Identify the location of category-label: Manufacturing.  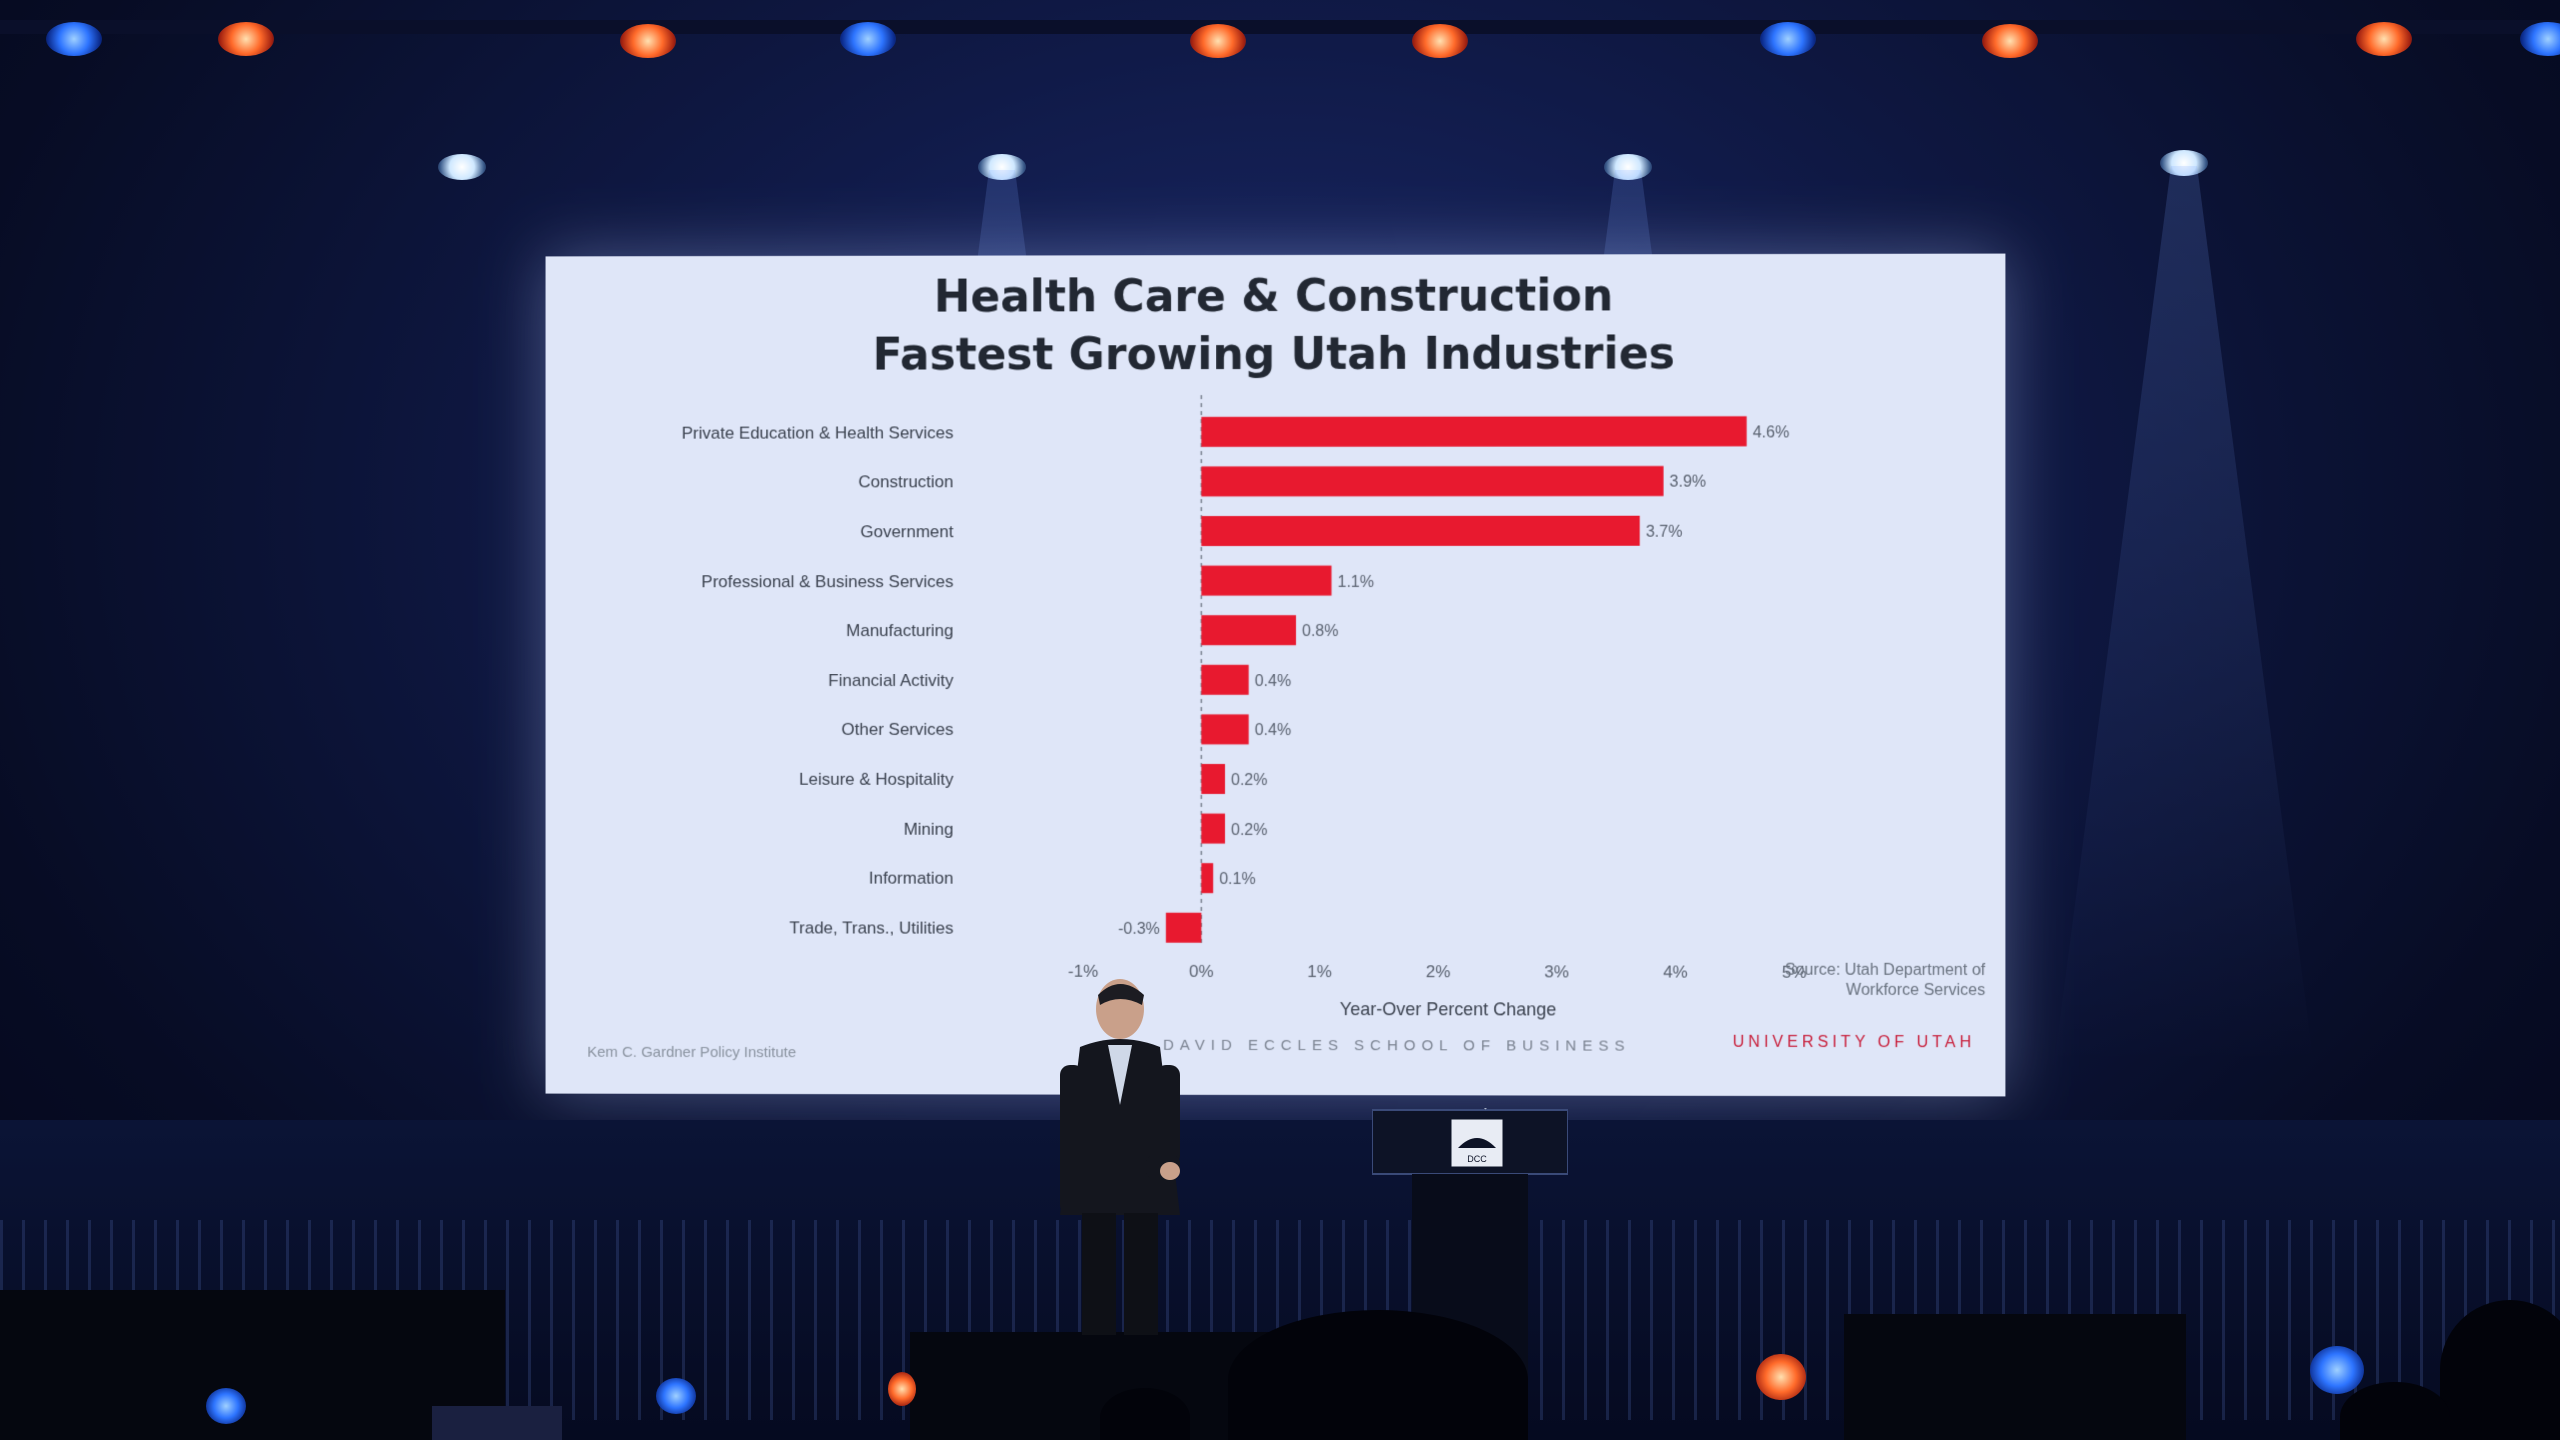
(899, 630).